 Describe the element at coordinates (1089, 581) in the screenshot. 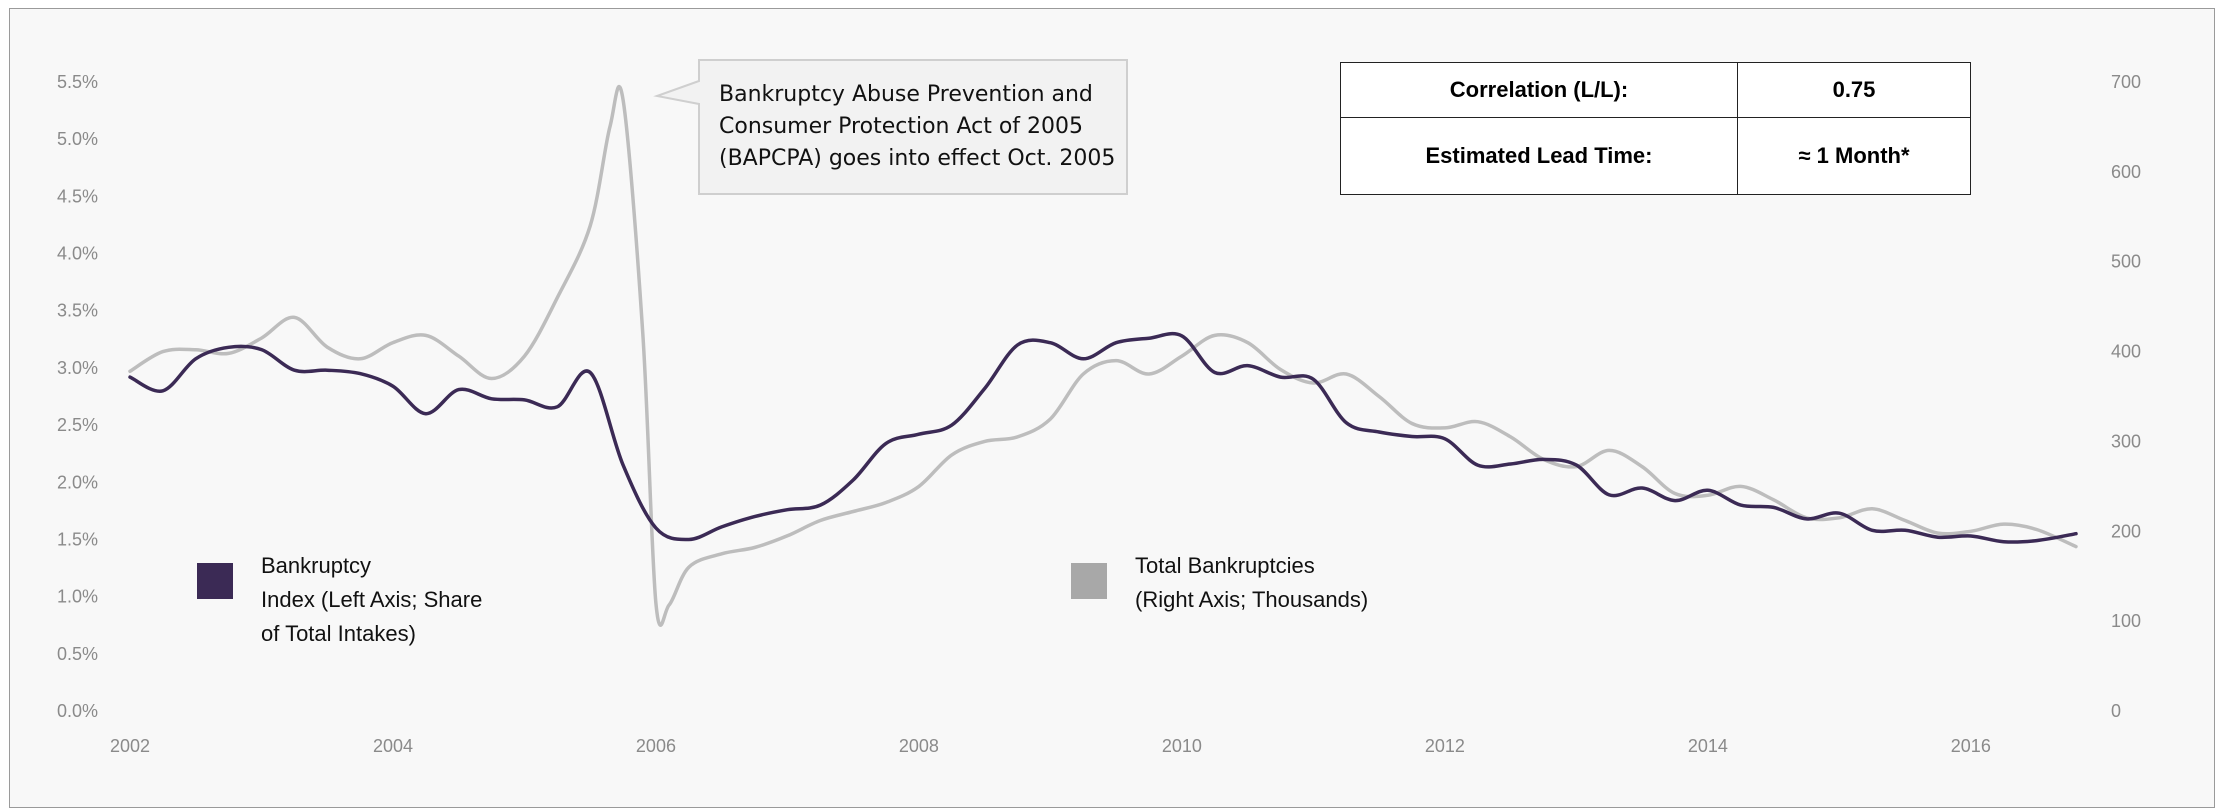

I see `legend-swatch-total-bankruptcies` at that location.